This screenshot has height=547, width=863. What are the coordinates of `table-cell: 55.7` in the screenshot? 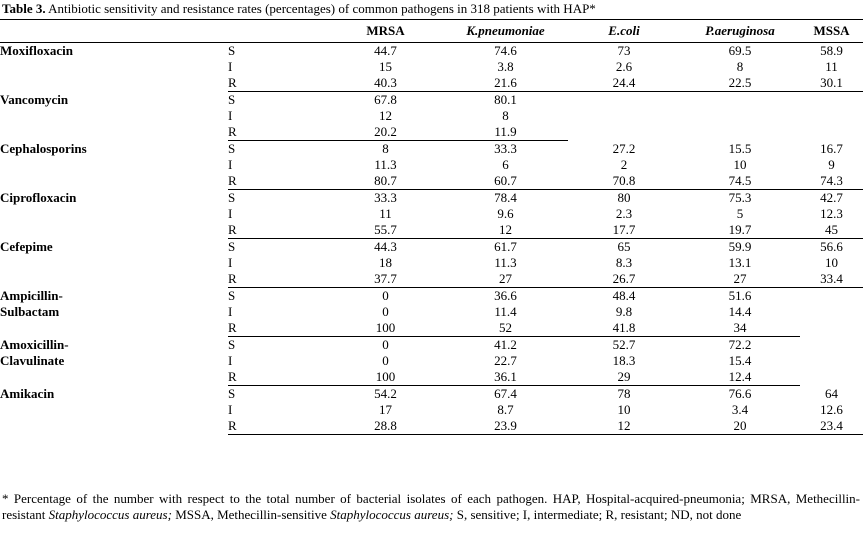 It's located at (385, 230).